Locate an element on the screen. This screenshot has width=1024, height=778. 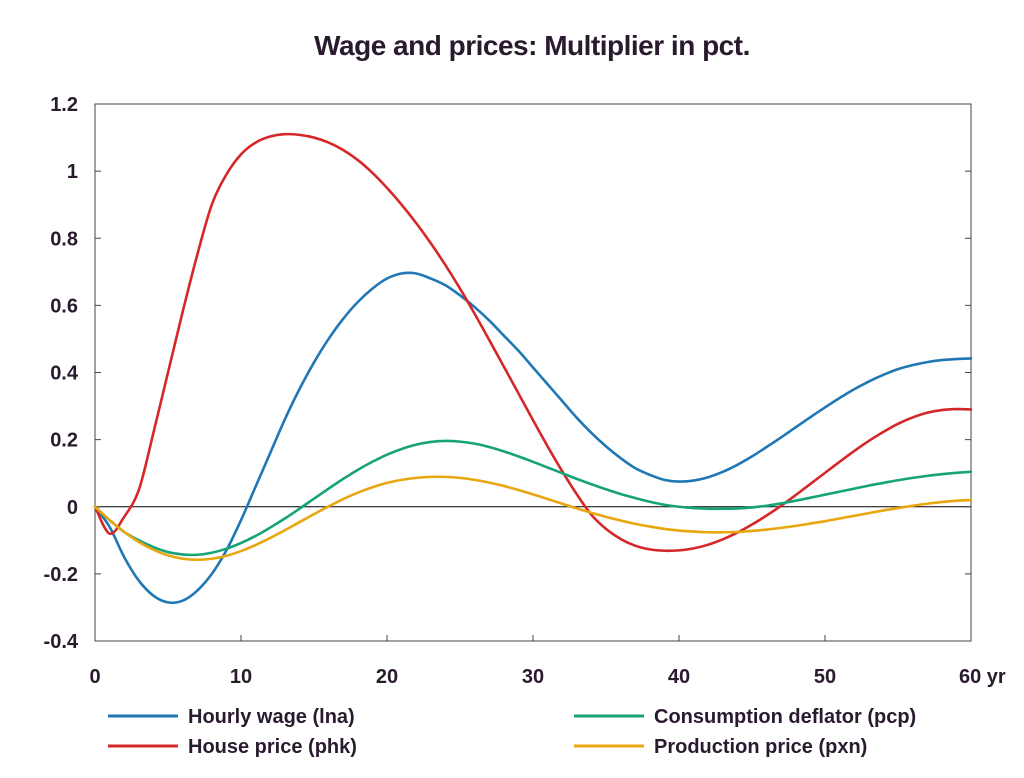
y-tick-label: 0.6 is located at coordinates (64, 306).